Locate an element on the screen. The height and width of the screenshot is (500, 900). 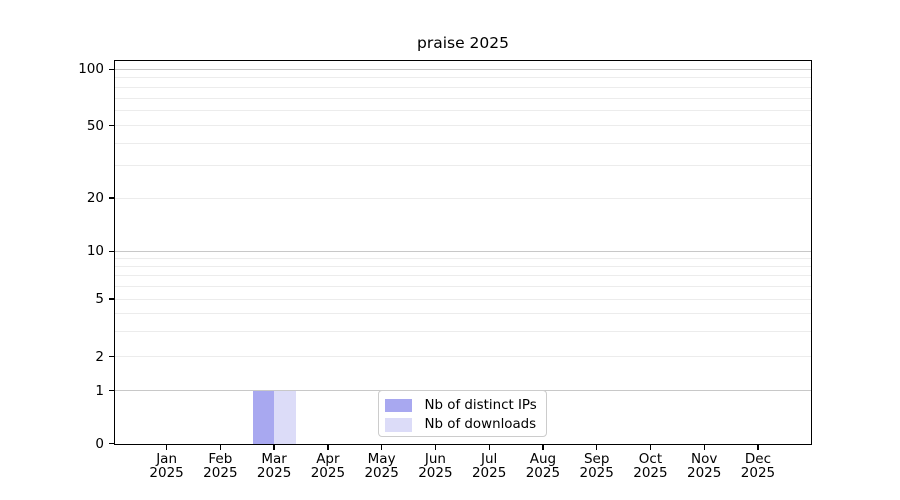
y-axis-tick-label: 10 is located at coordinates (95, 251).